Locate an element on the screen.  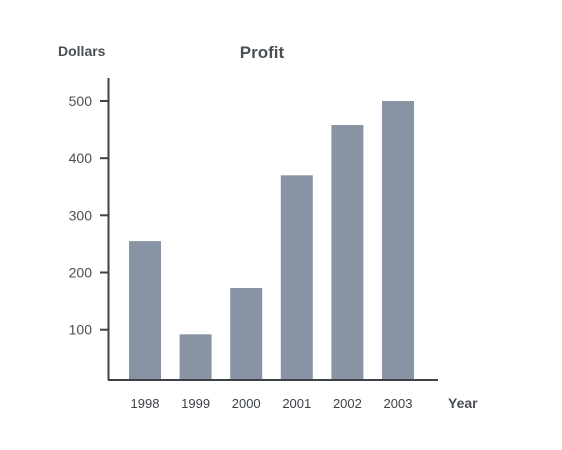
x-tick-label-2002: 2002 is located at coordinates (347, 403).